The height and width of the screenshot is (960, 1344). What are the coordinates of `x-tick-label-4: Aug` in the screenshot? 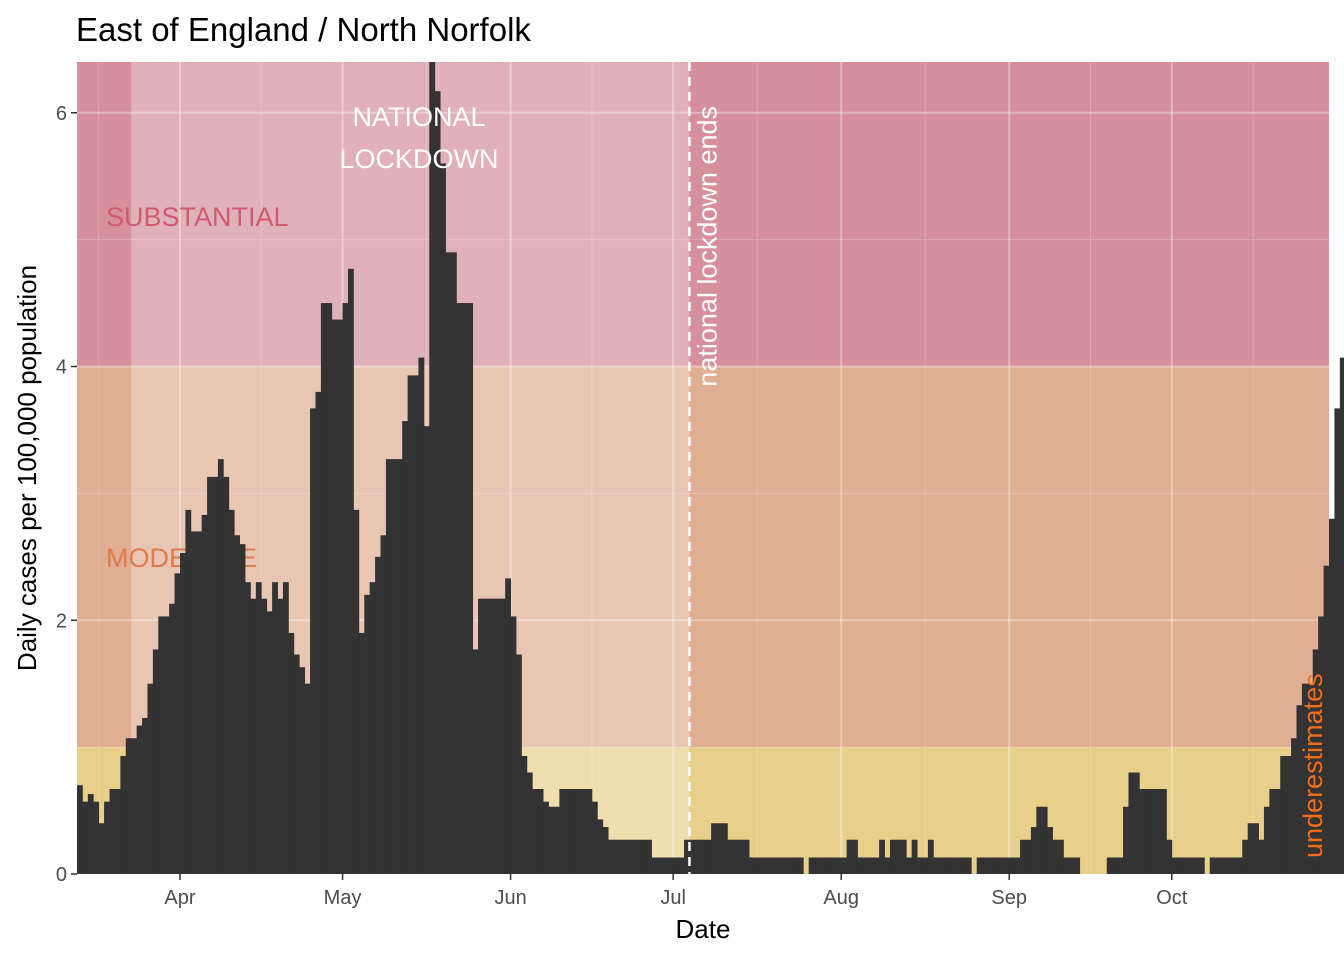 It's located at (841, 898).